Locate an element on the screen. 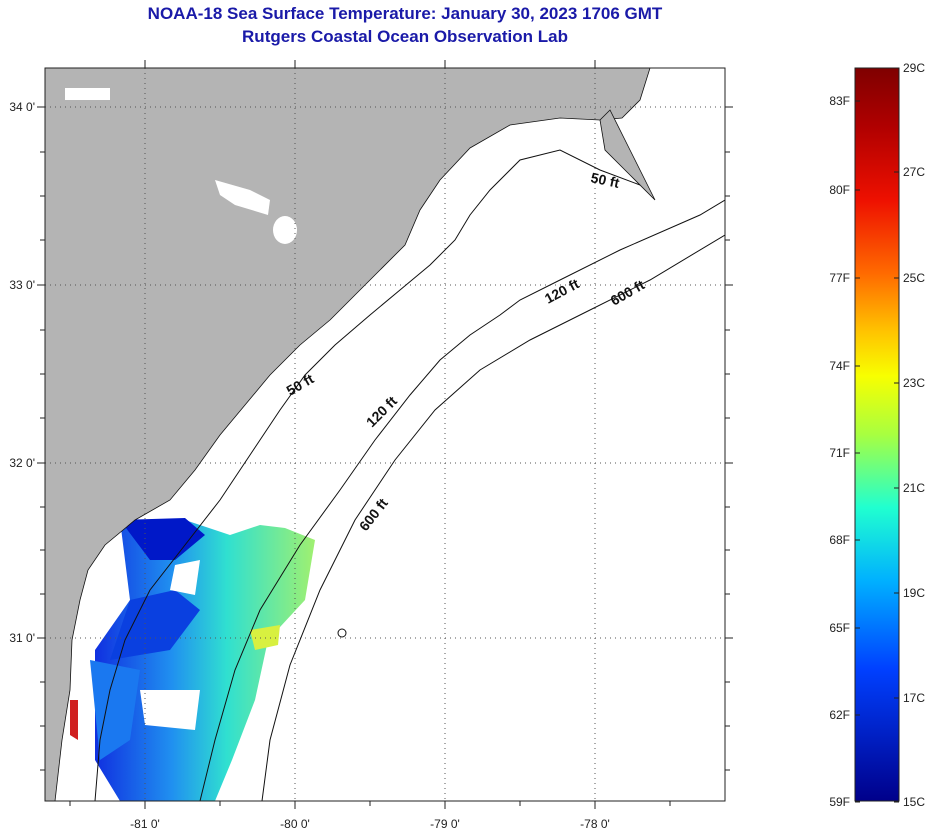  colorbar-label-c: 25C is located at coordinates (914, 278).